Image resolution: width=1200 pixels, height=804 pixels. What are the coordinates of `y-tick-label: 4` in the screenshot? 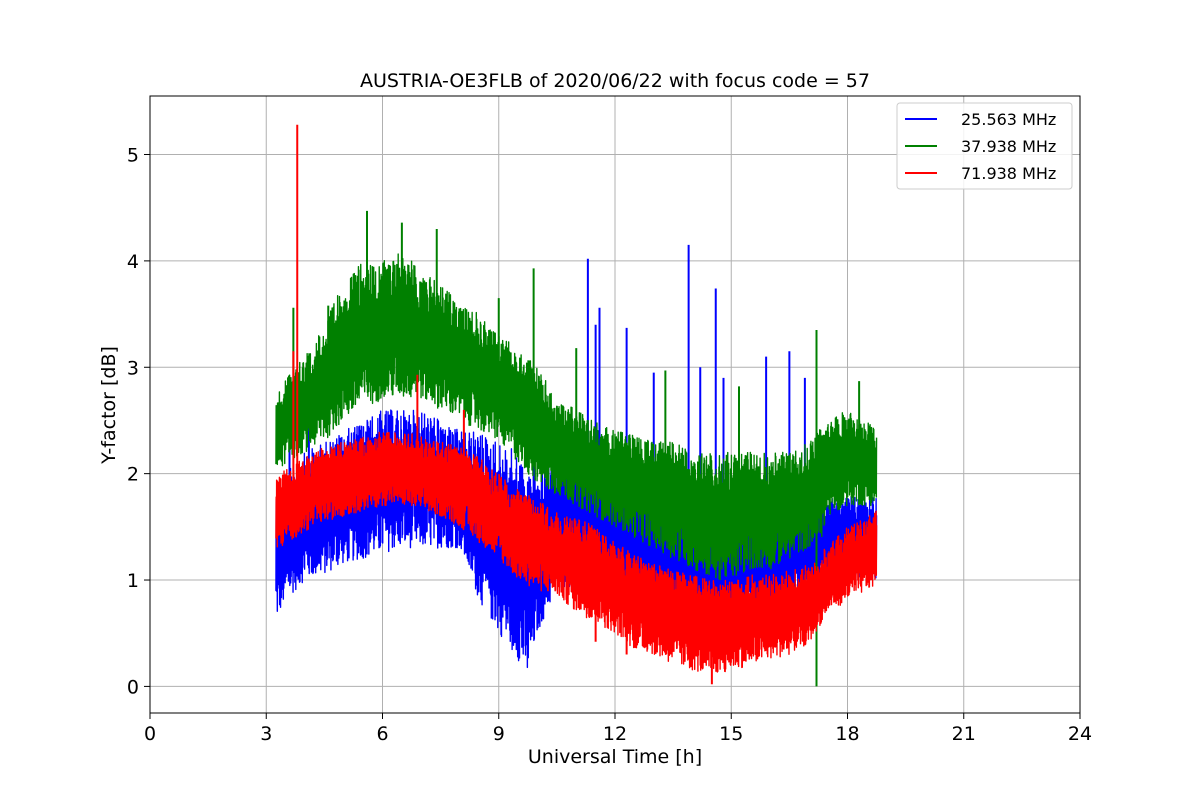 It's located at (133, 262).